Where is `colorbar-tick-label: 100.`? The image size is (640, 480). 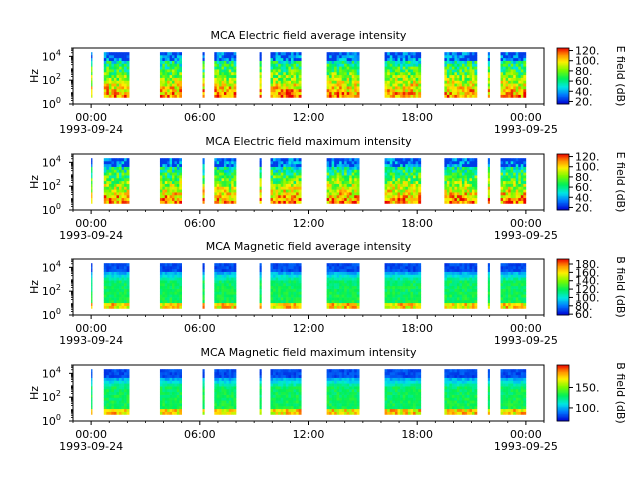 colorbar-tick-label: 100. is located at coordinates (587, 61).